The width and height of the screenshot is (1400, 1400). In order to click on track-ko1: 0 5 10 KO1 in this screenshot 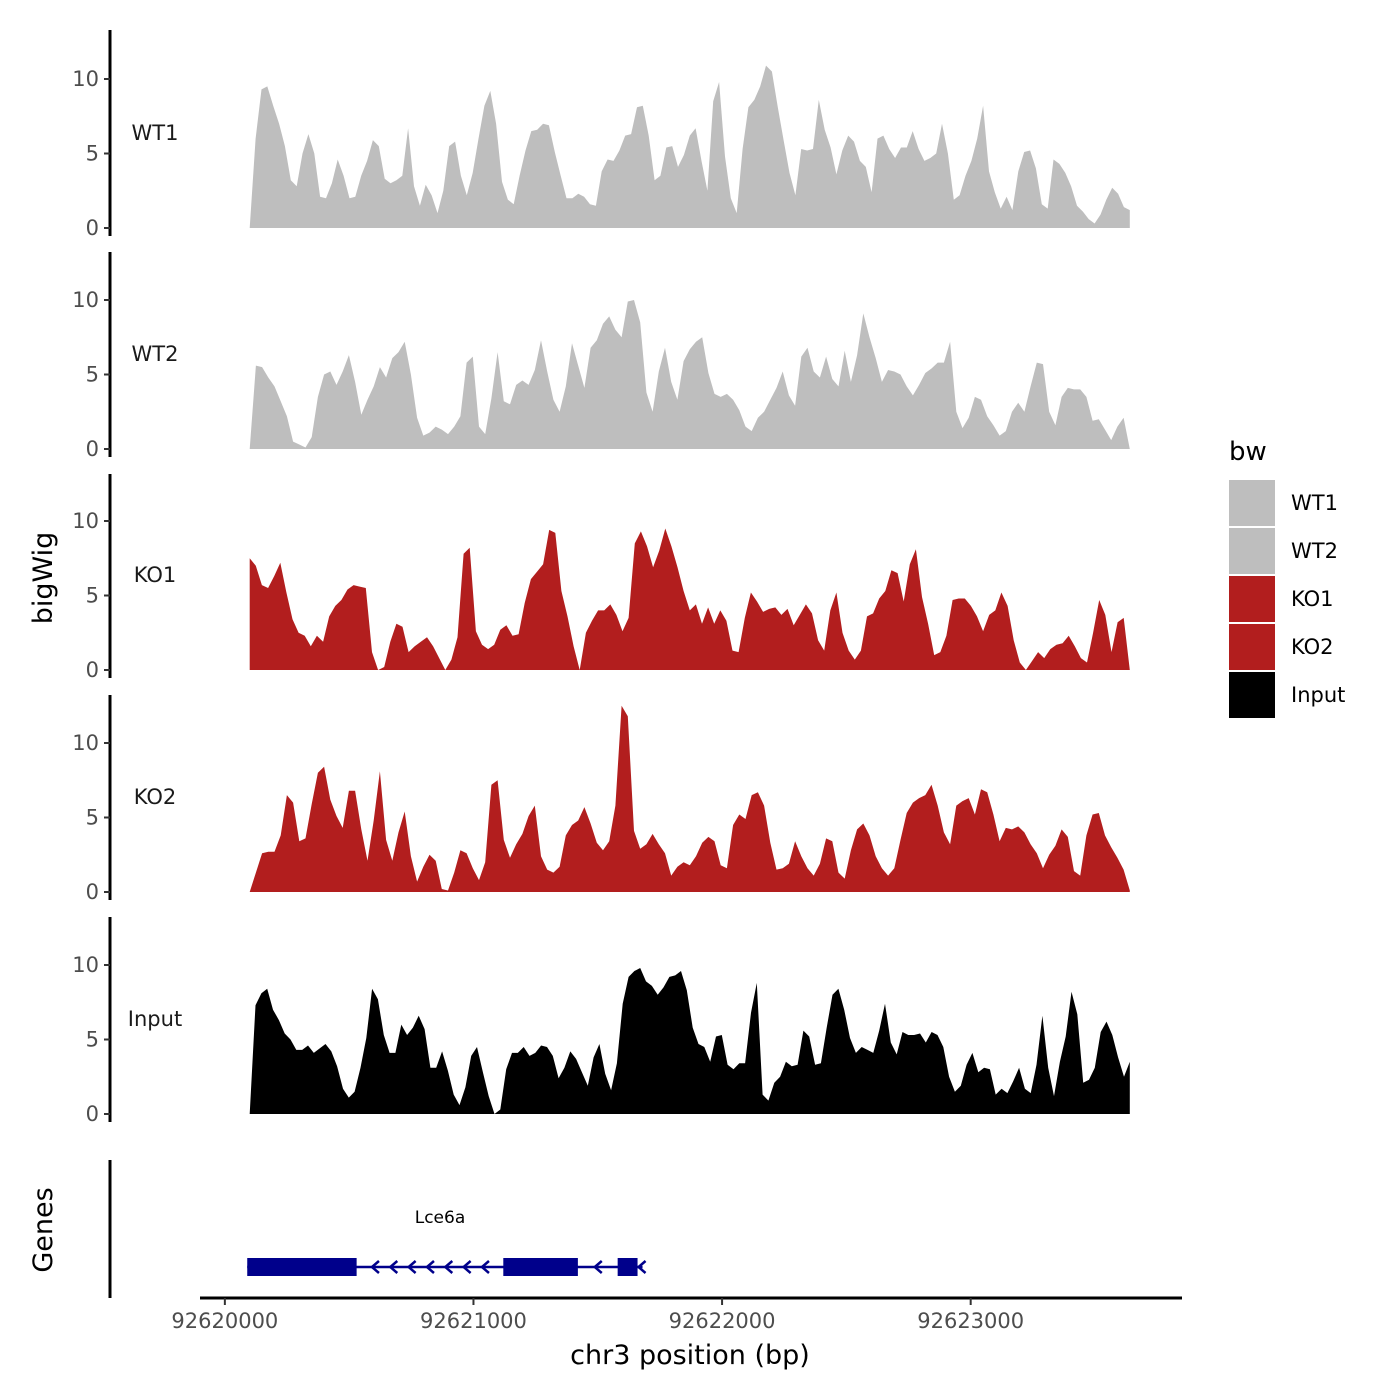, I will do `click(601, 578)`.